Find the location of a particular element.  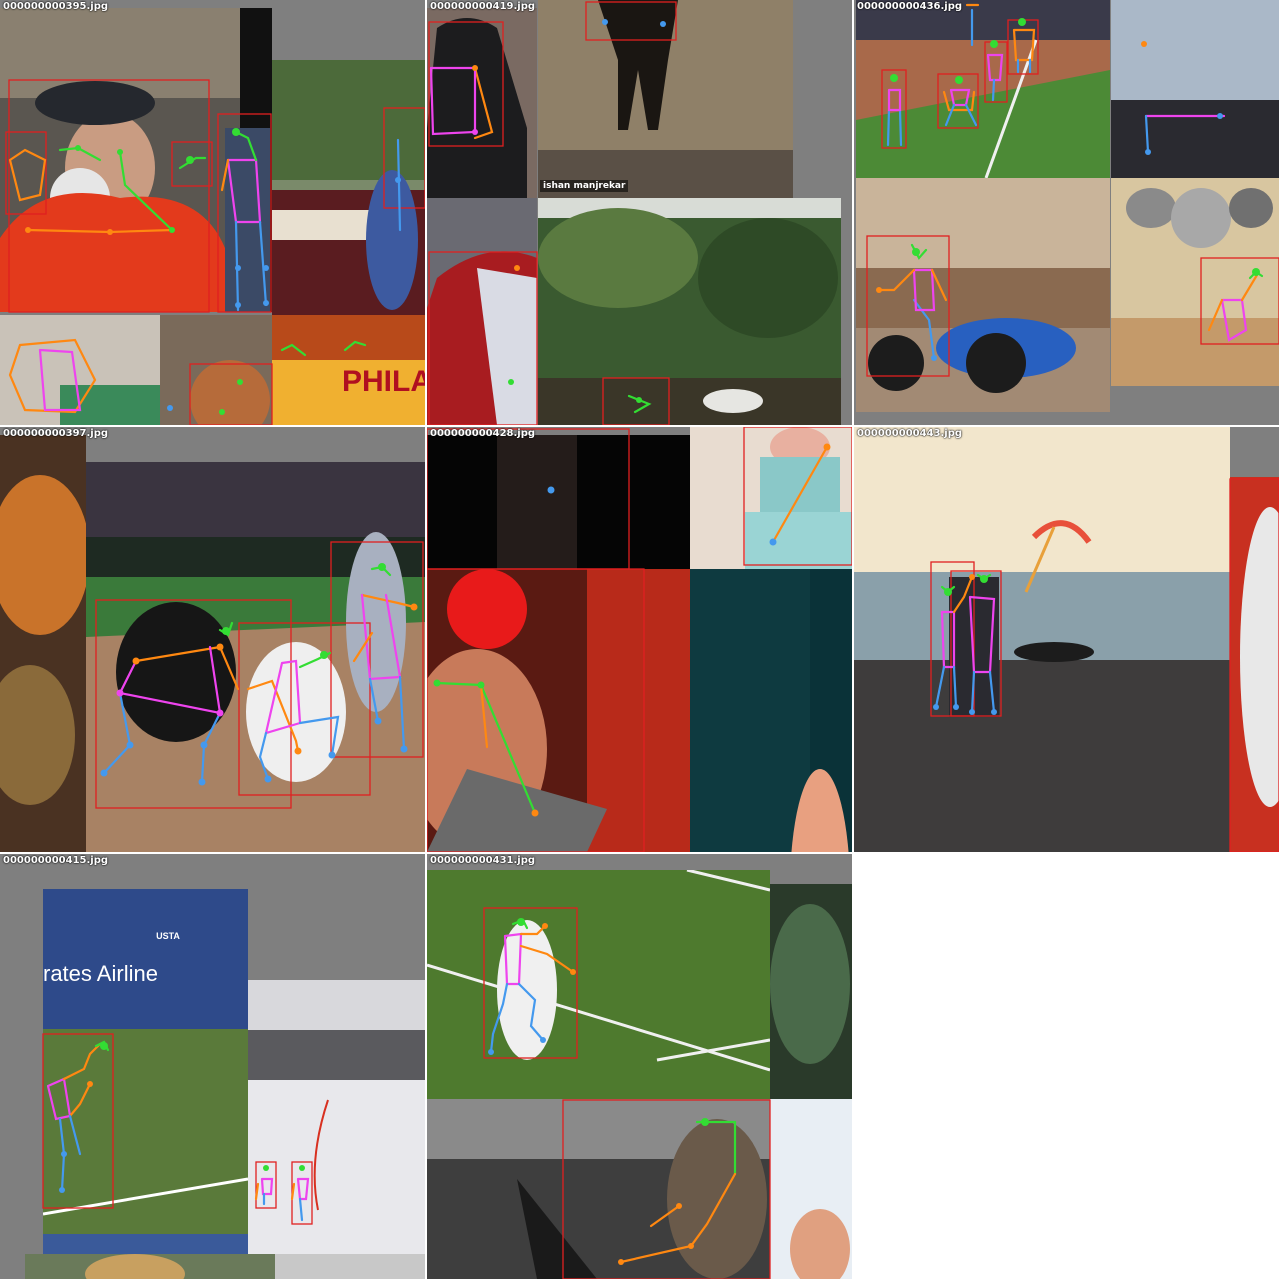

photo-jungle-horse is located at coordinates (689, 311).